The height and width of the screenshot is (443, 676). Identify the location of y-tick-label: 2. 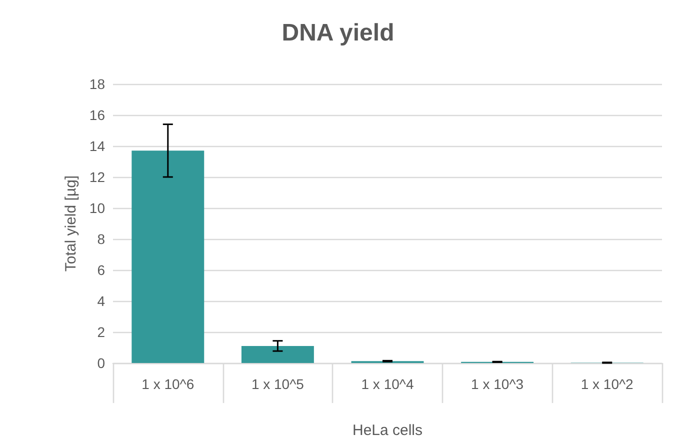
(101, 332).